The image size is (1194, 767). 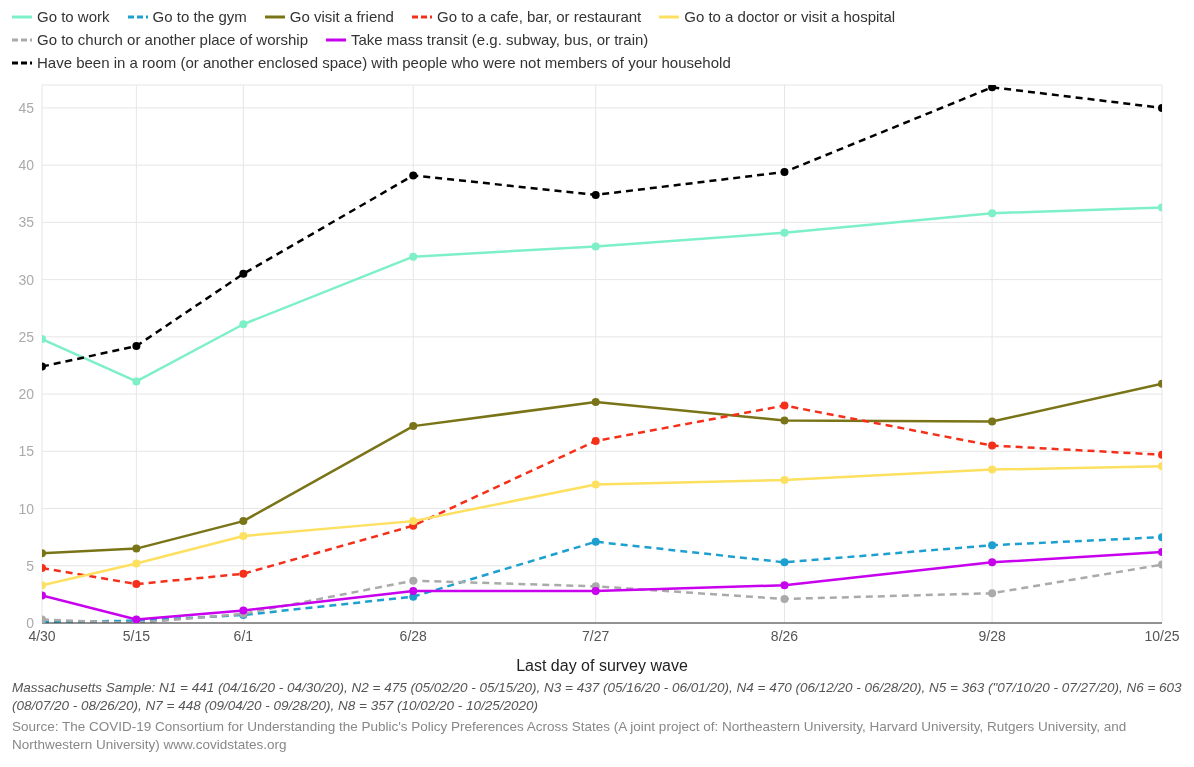 What do you see at coordinates (26, 394) in the screenshot?
I see `y-tick-label: 20` at bounding box center [26, 394].